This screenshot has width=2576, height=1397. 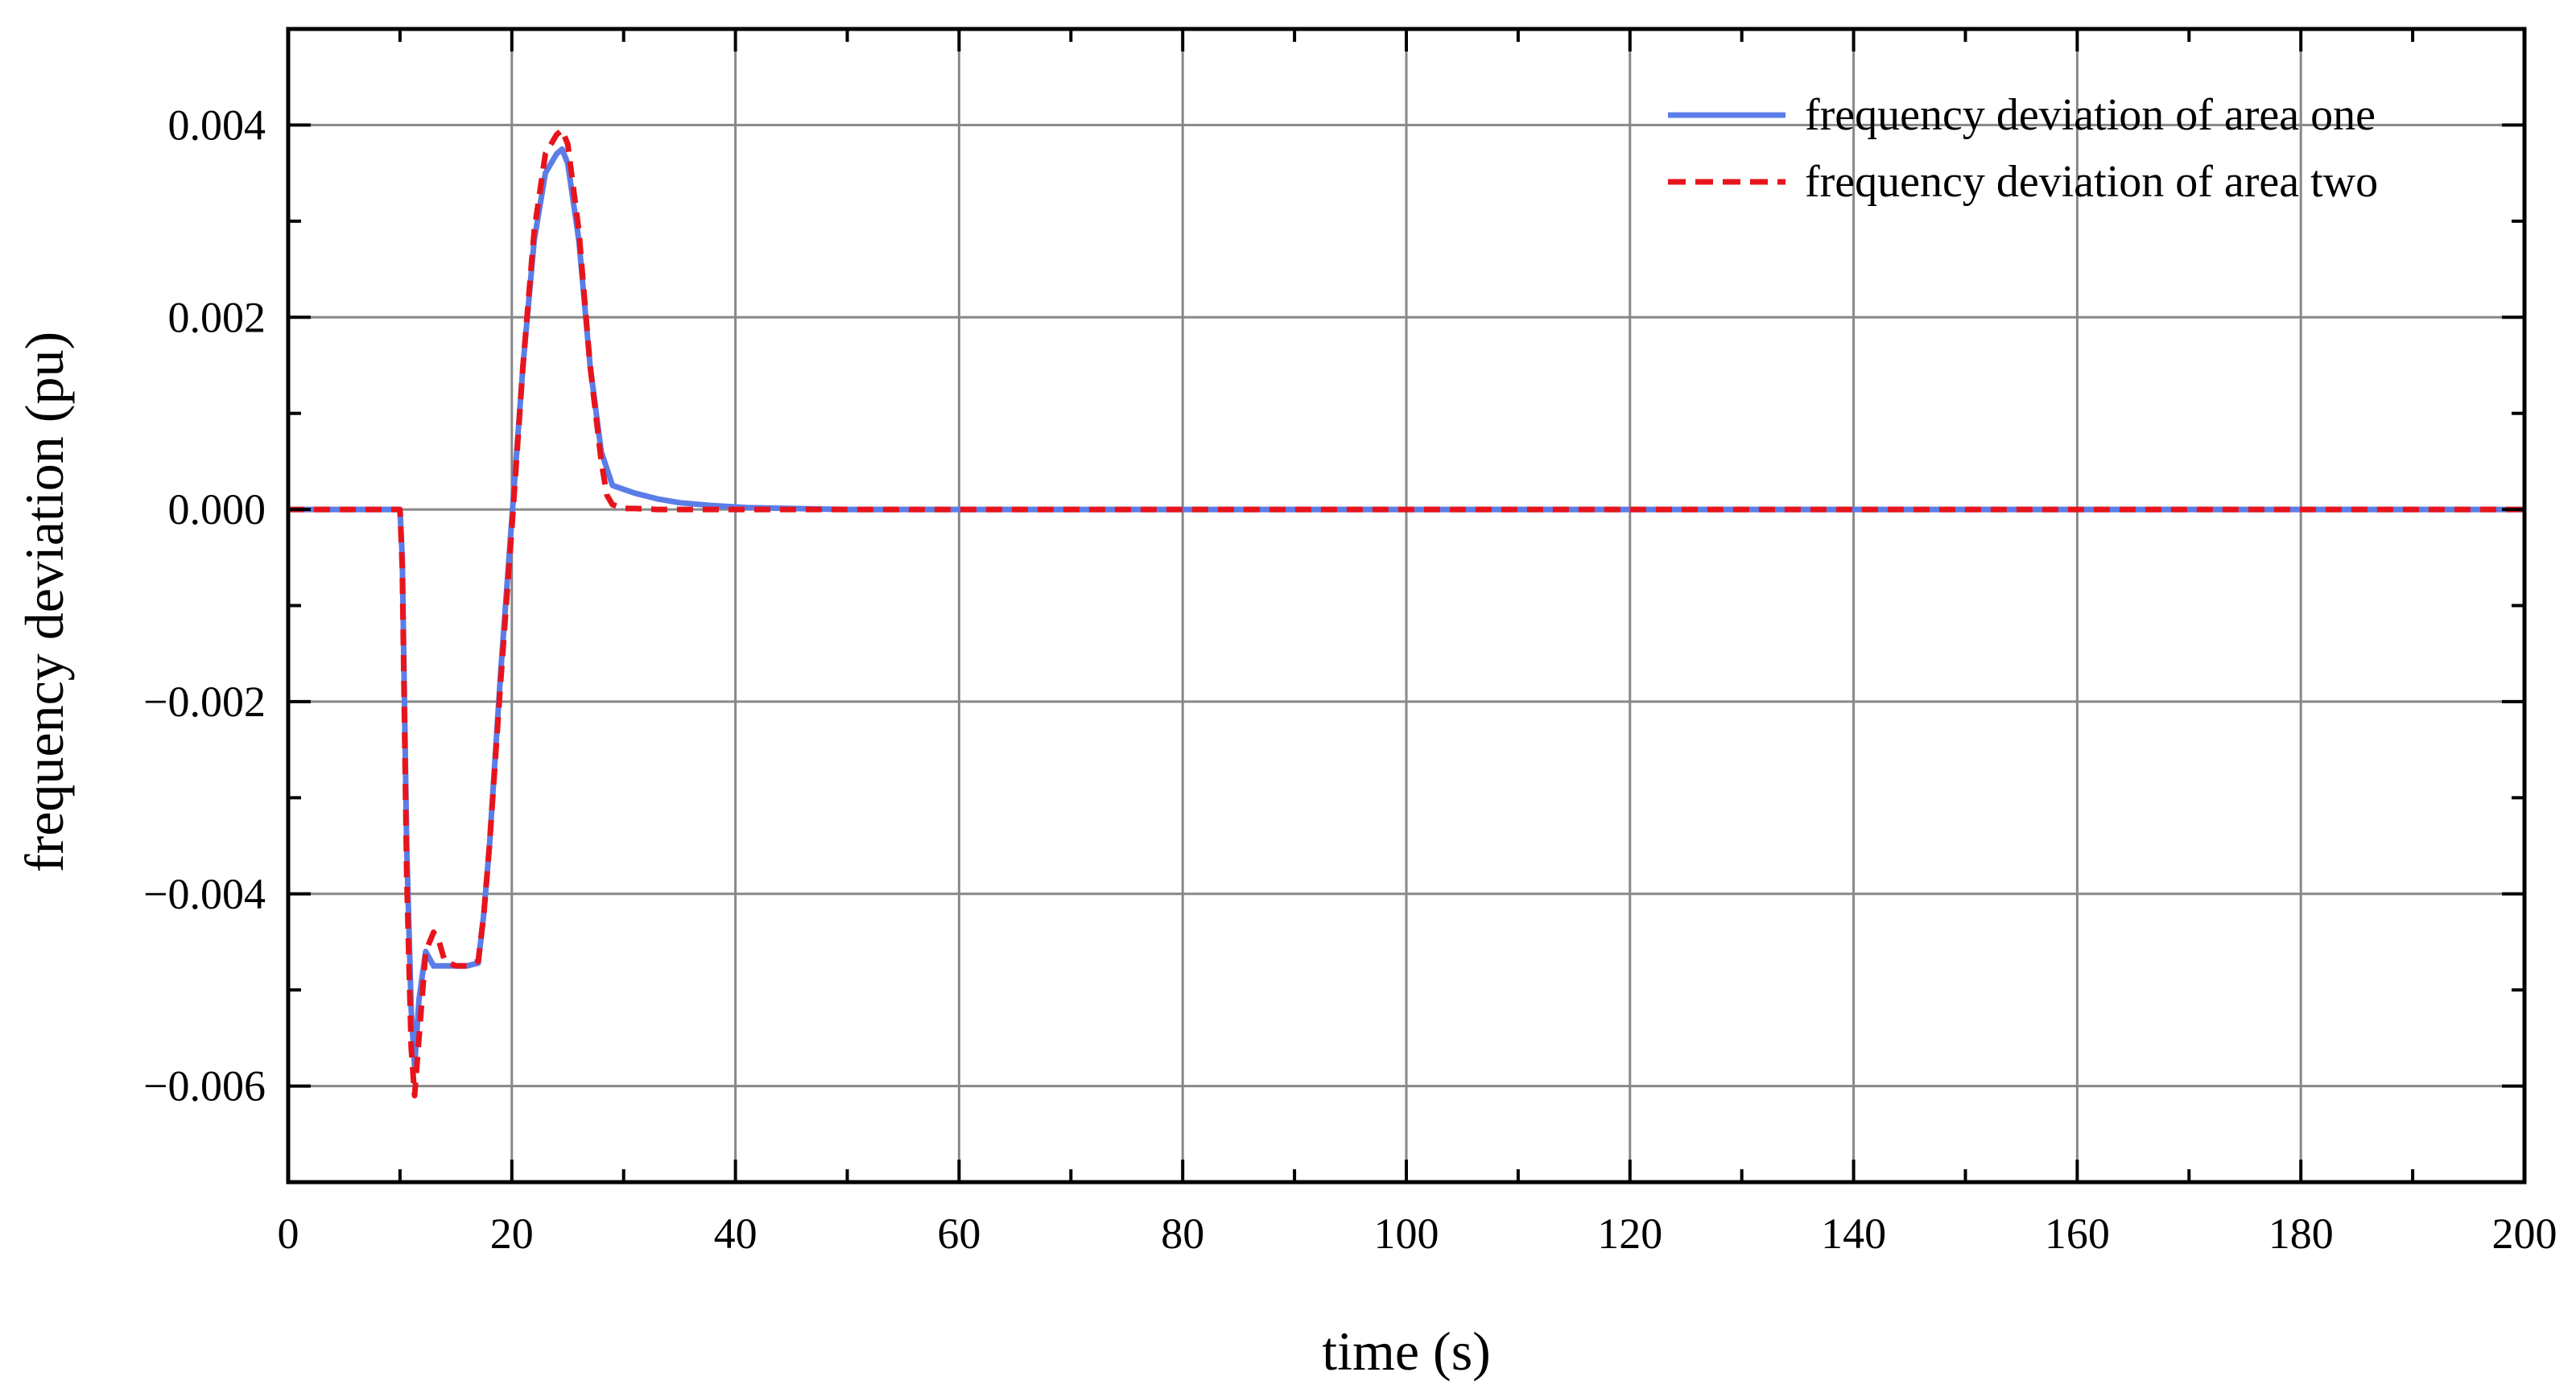 I want to click on y-tick-label: −0.002, so click(x=204, y=702).